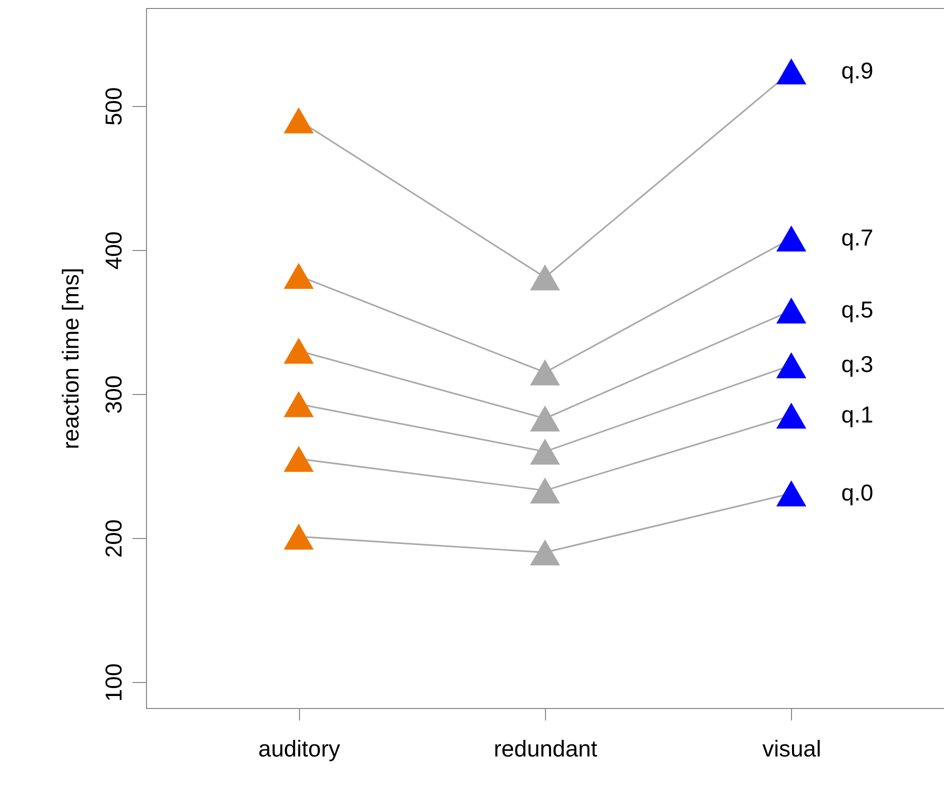 Image resolution: width=944 pixels, height=785 pixels. What do you see at coordinates (857, 415) in the screenshot?
I see `series-label: q.1` at bounding box center [857, 415].